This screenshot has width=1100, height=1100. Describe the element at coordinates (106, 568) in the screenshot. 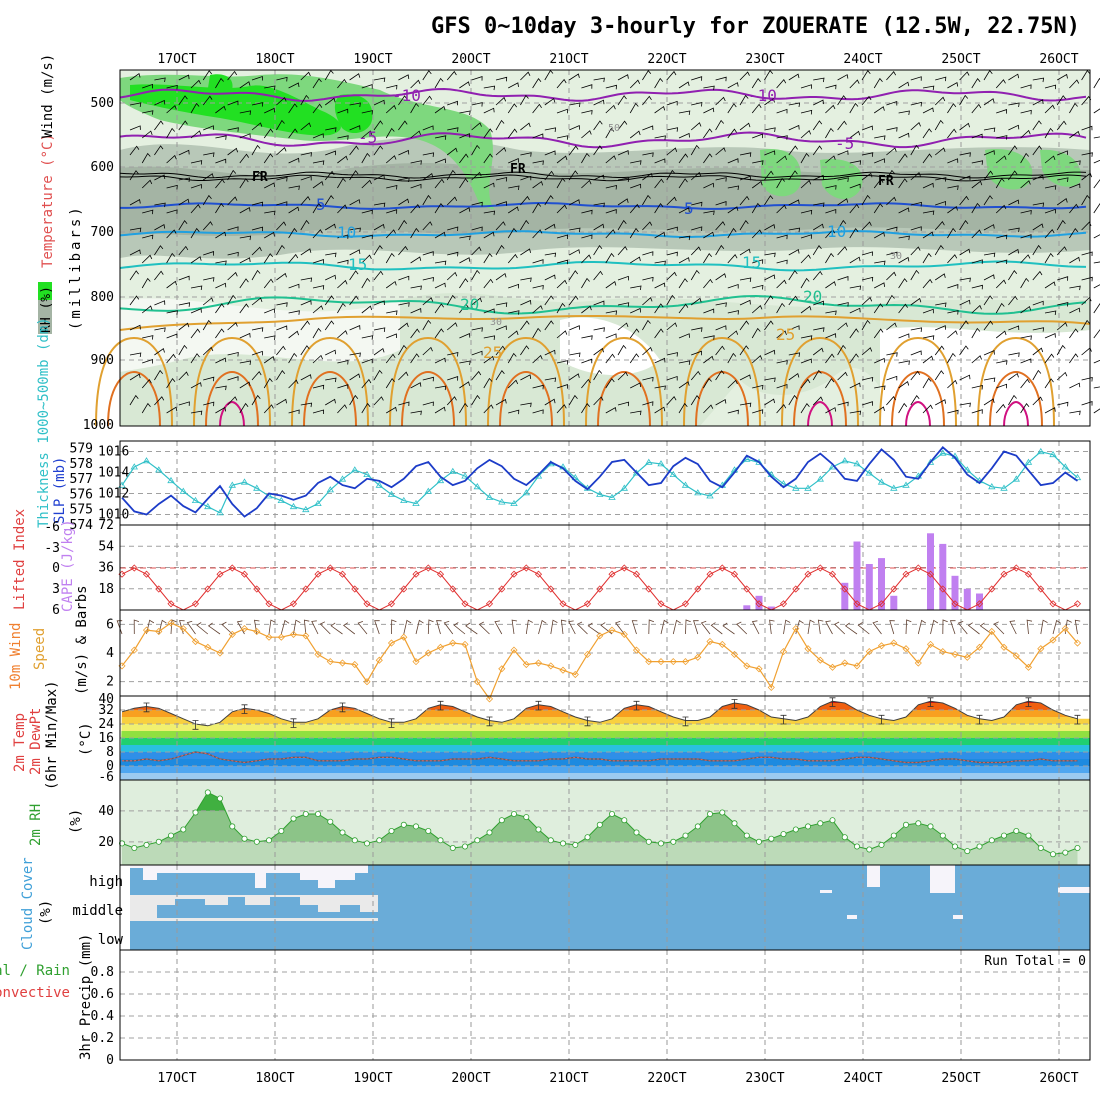

I see `y-tick-label: 36` at that location.